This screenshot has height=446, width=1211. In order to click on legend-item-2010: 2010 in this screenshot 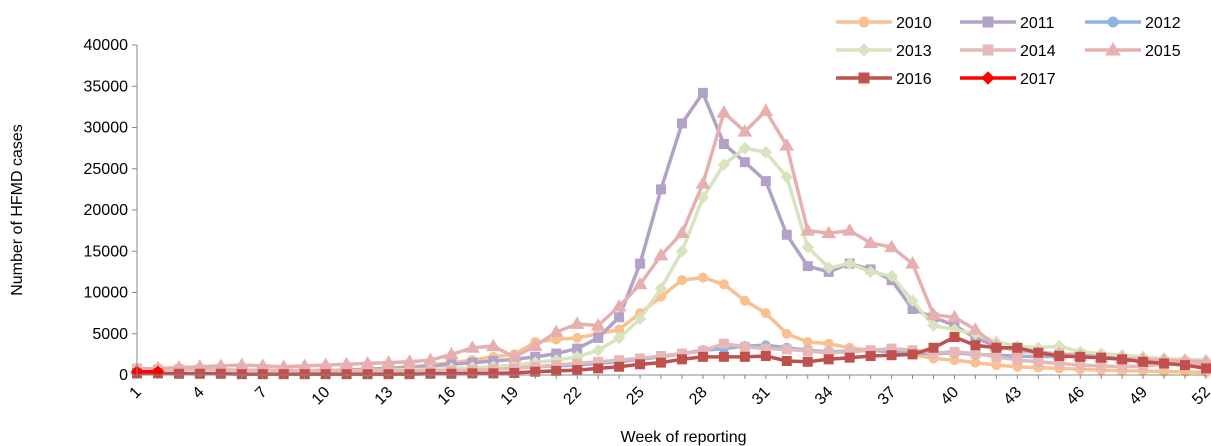, I will do `click(884, 23)`.